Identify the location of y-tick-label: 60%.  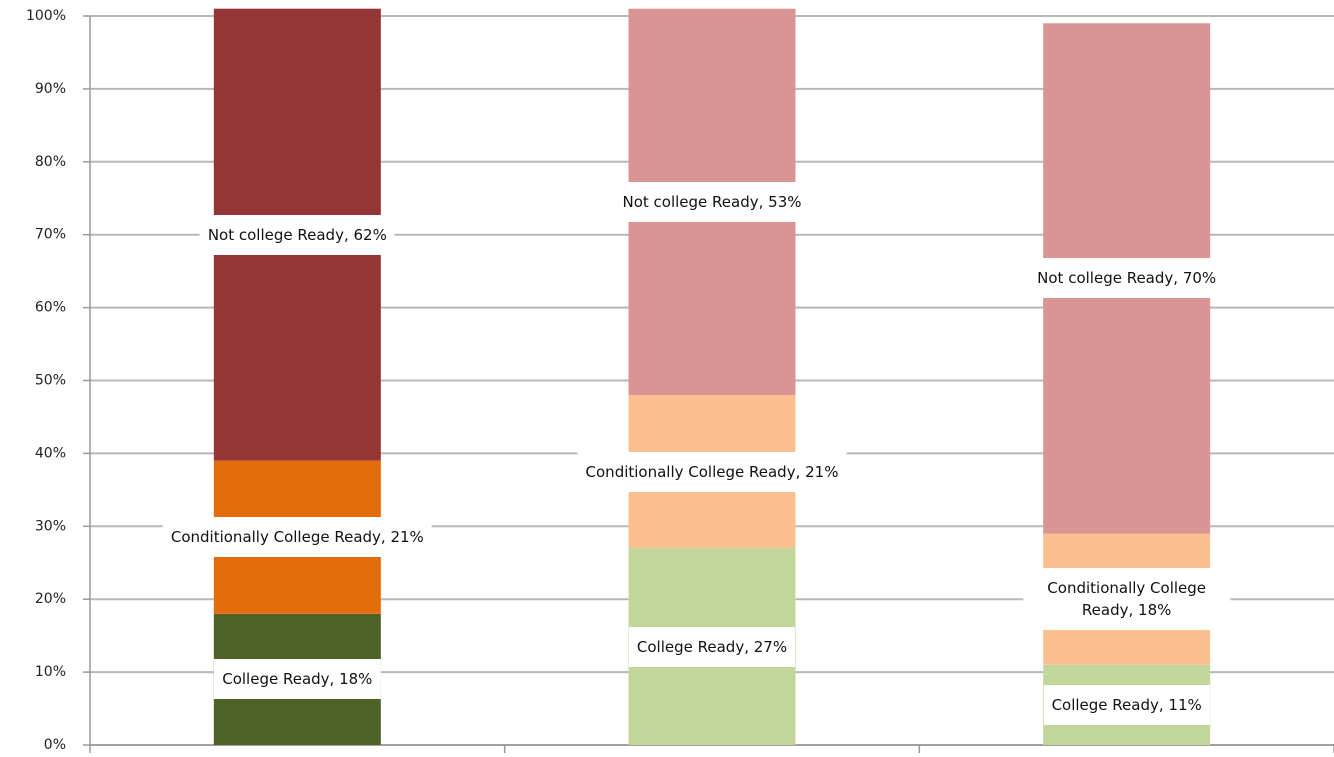
(50, 308).